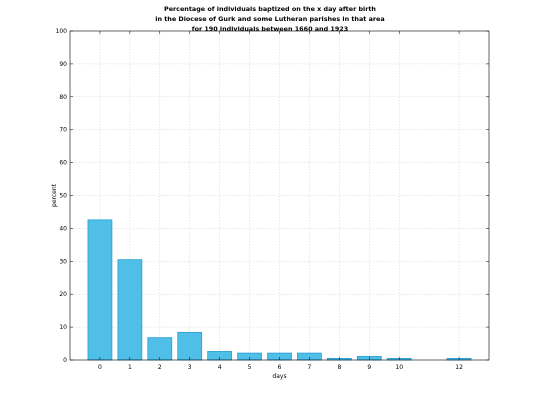  Describe the element at coordinates (63, 327) in the screenshot. I see `y-tick-label: 10` at that location.